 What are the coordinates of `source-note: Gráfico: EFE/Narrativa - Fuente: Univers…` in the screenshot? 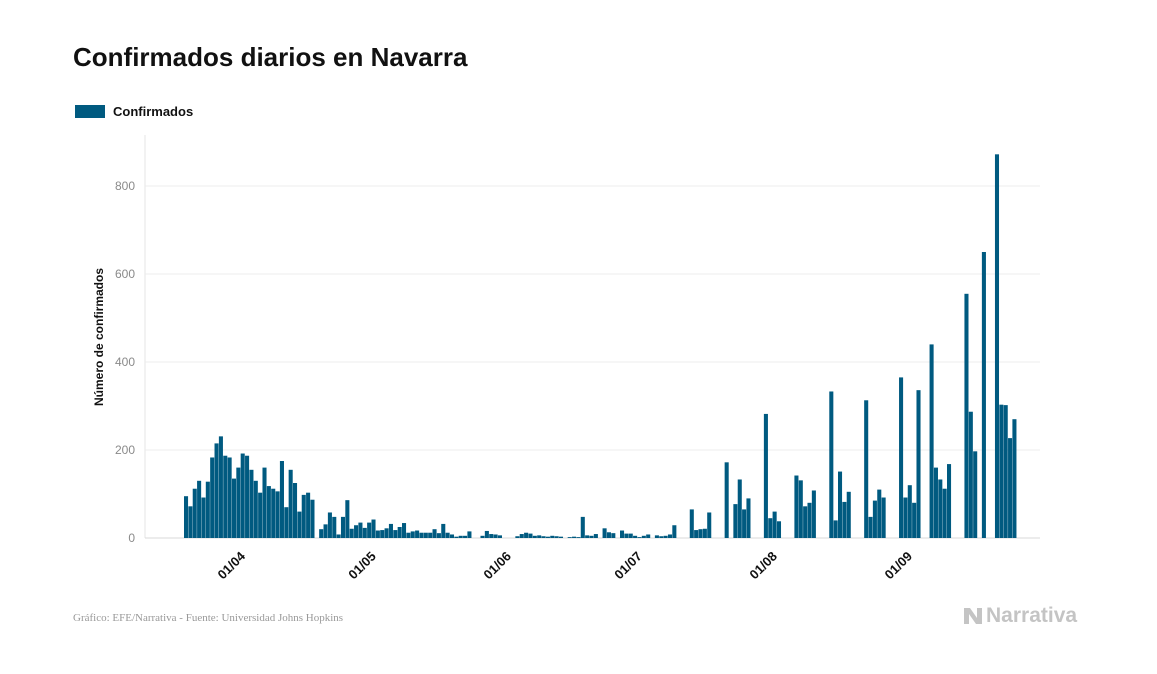 It's located at (208, 618).